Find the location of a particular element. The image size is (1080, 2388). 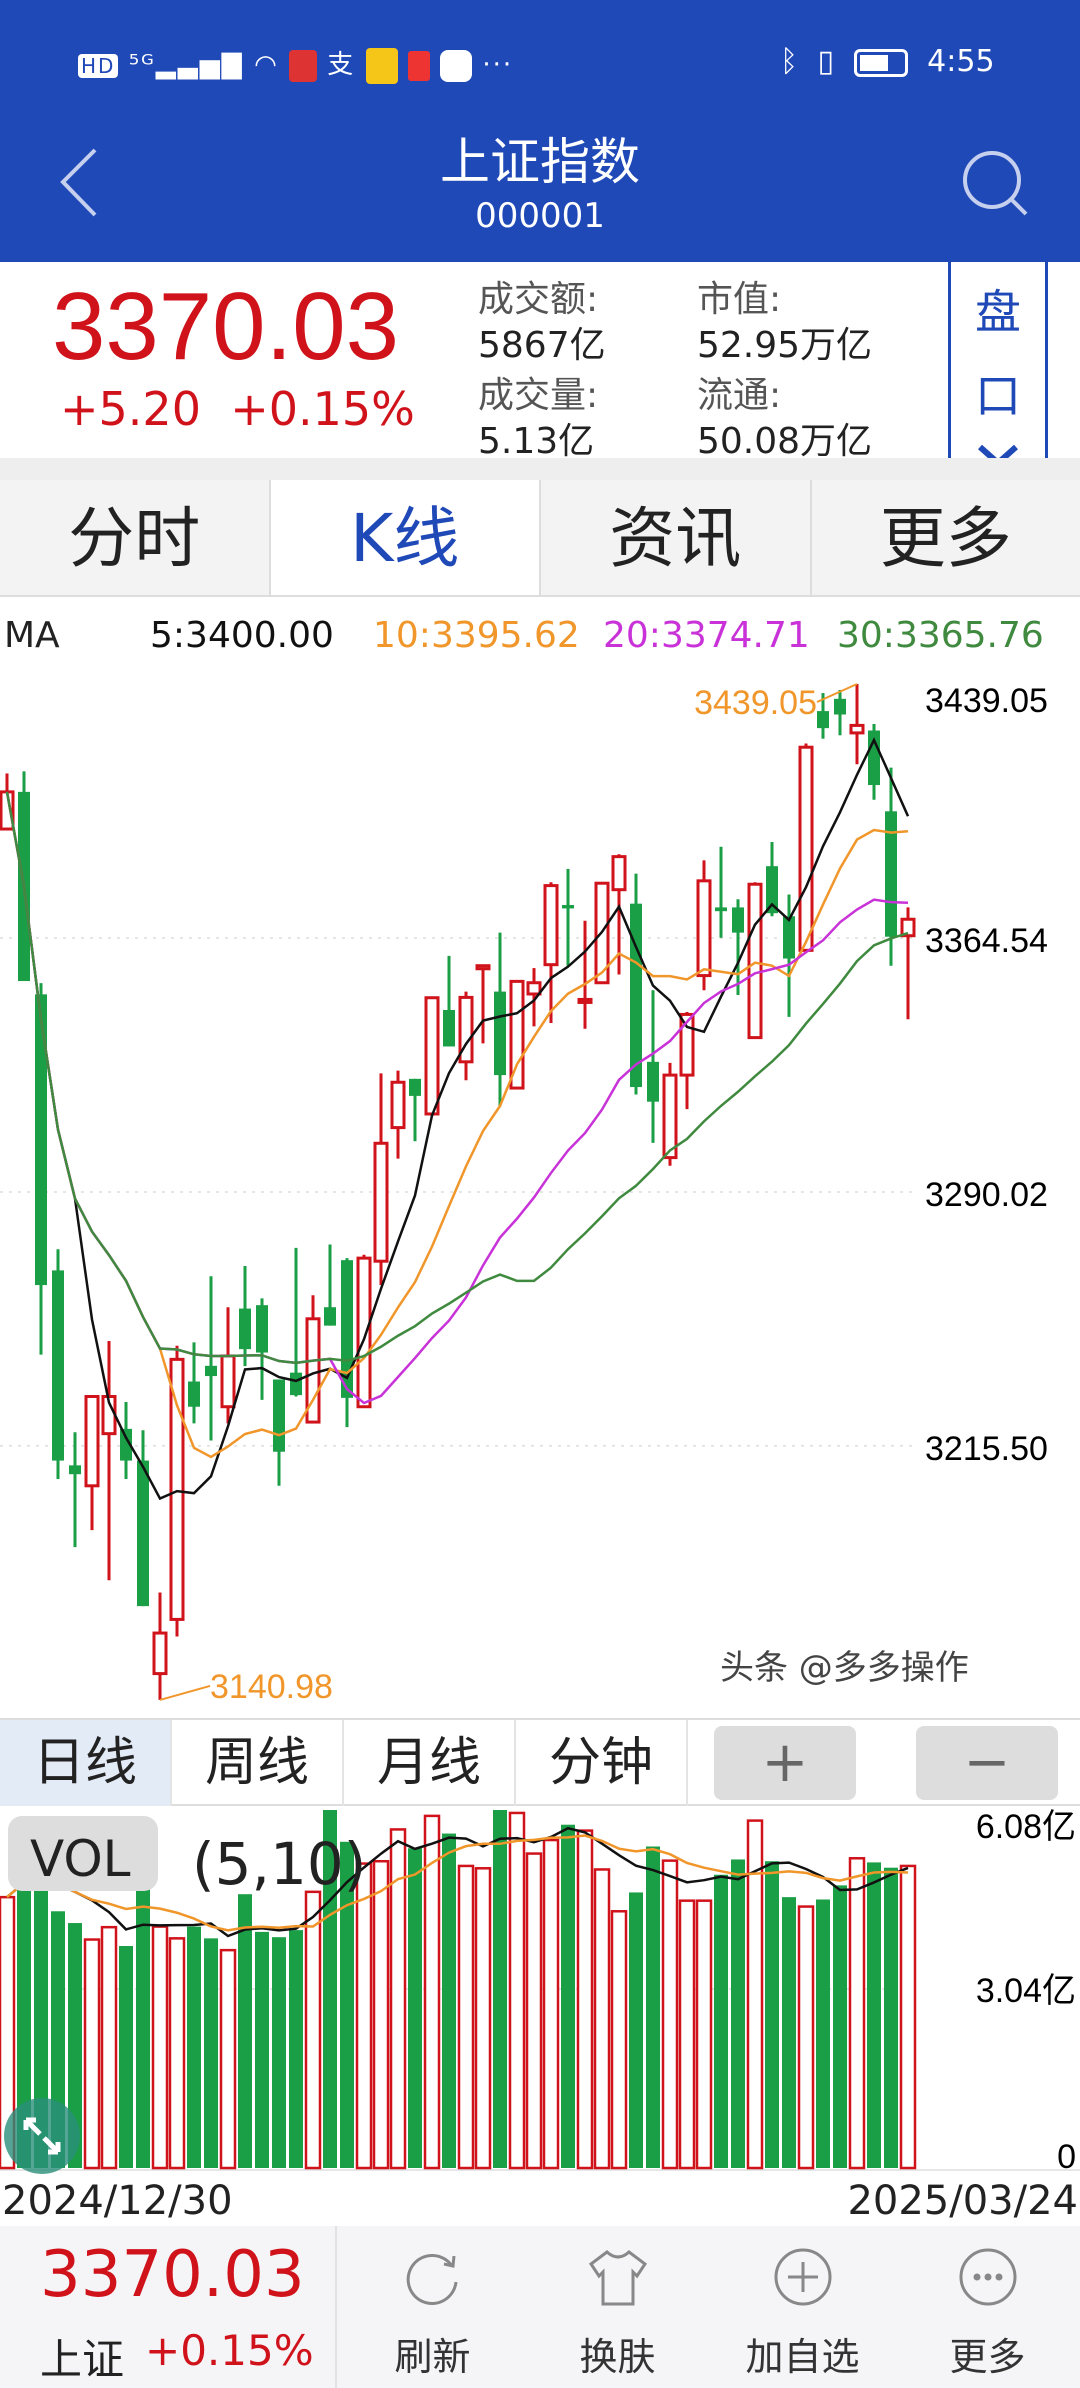

end-date: 2025/03/24 is located at coordinates (962, 2201).